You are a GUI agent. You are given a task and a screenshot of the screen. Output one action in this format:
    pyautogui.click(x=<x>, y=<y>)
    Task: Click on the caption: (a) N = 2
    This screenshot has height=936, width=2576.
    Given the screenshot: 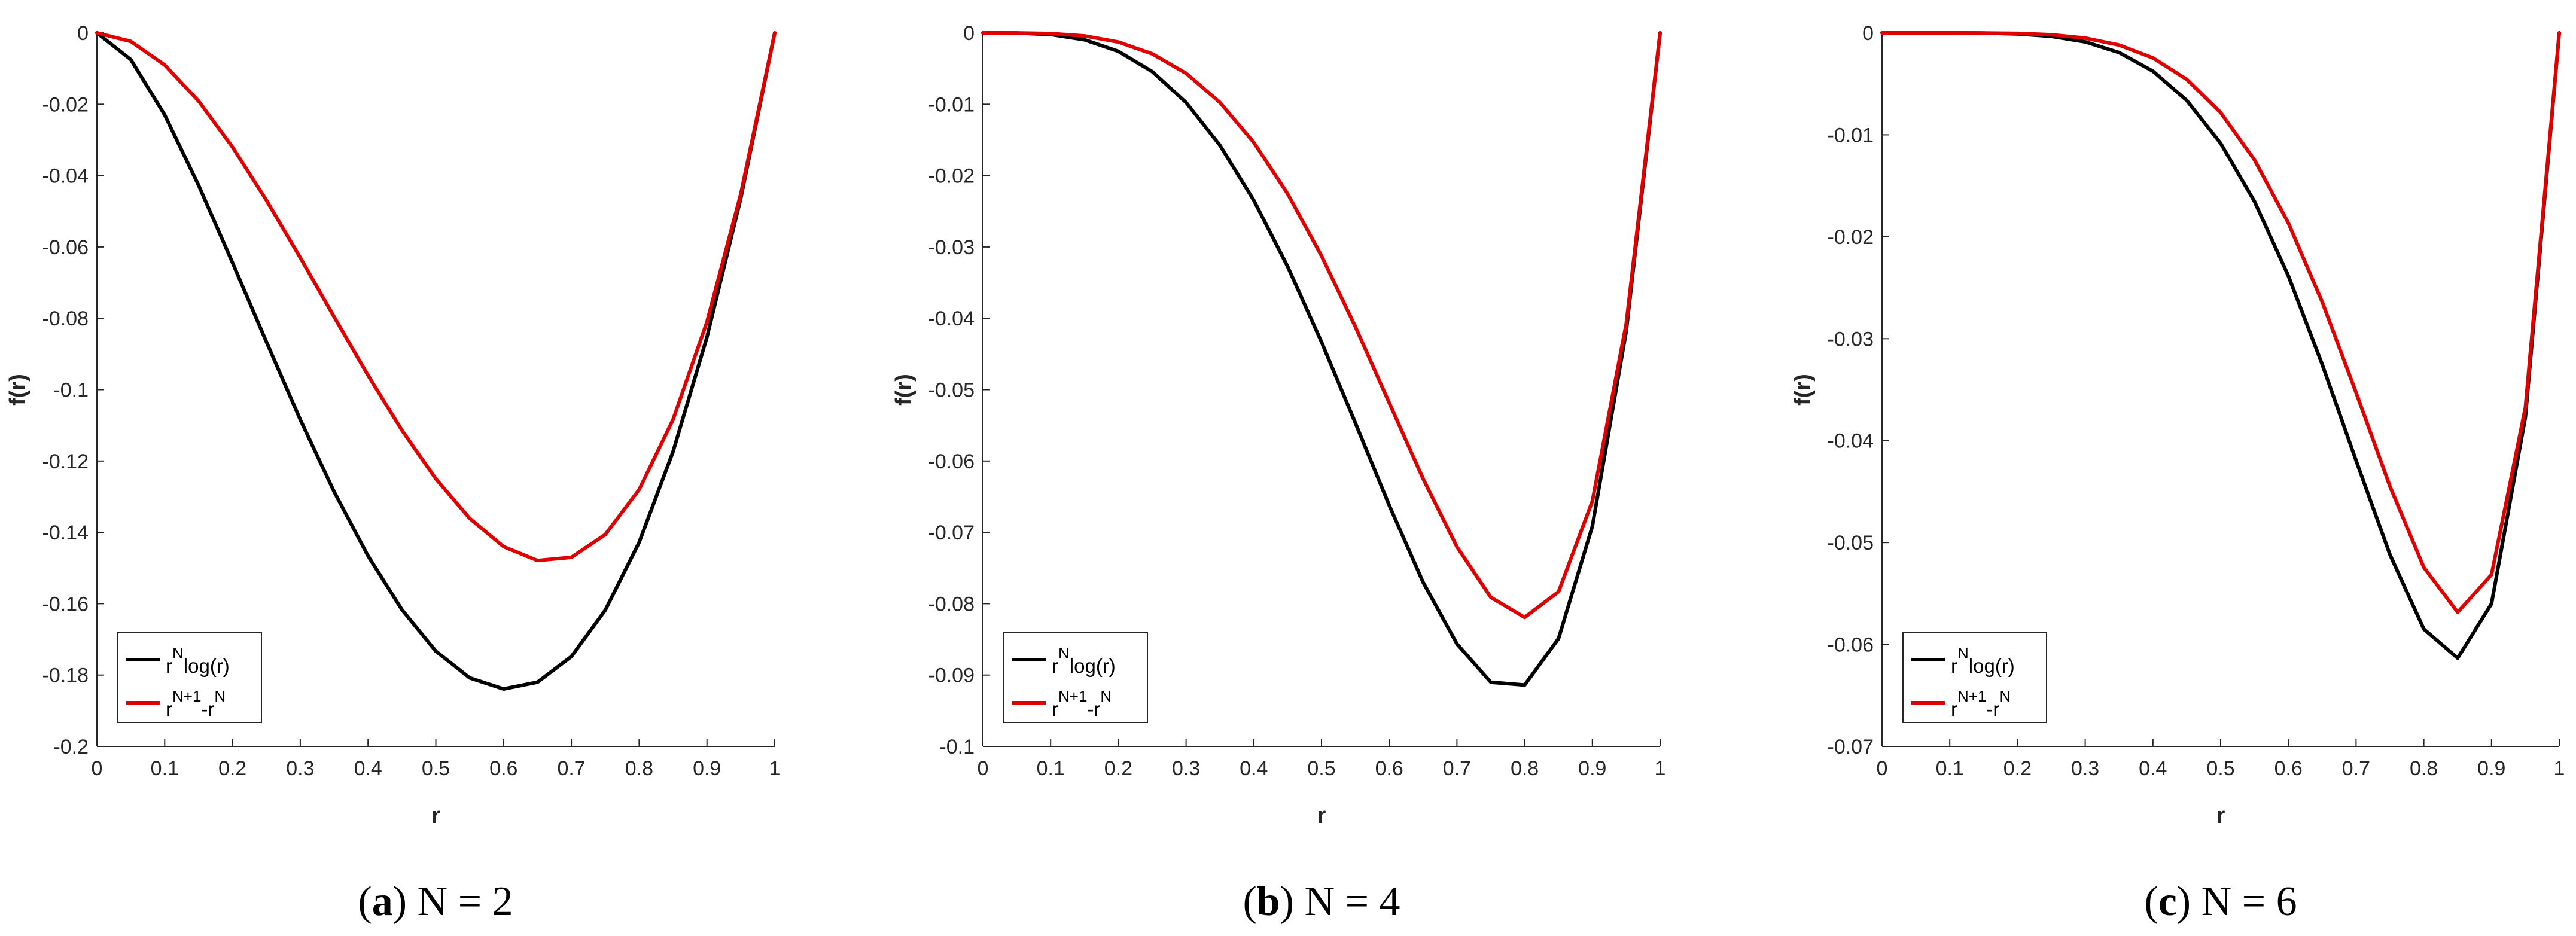 What is the action you would take?
    pyautogui.click(x=435, y=902)
    